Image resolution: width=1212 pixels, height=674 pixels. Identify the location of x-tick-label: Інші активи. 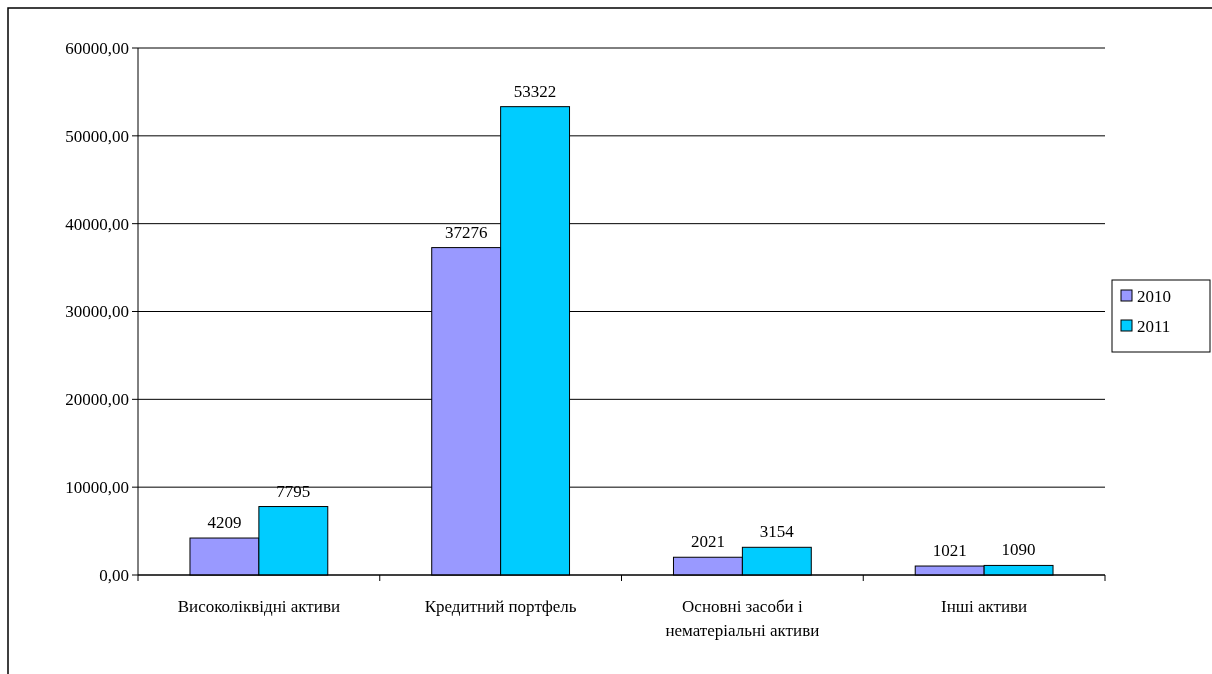
(984, 606).